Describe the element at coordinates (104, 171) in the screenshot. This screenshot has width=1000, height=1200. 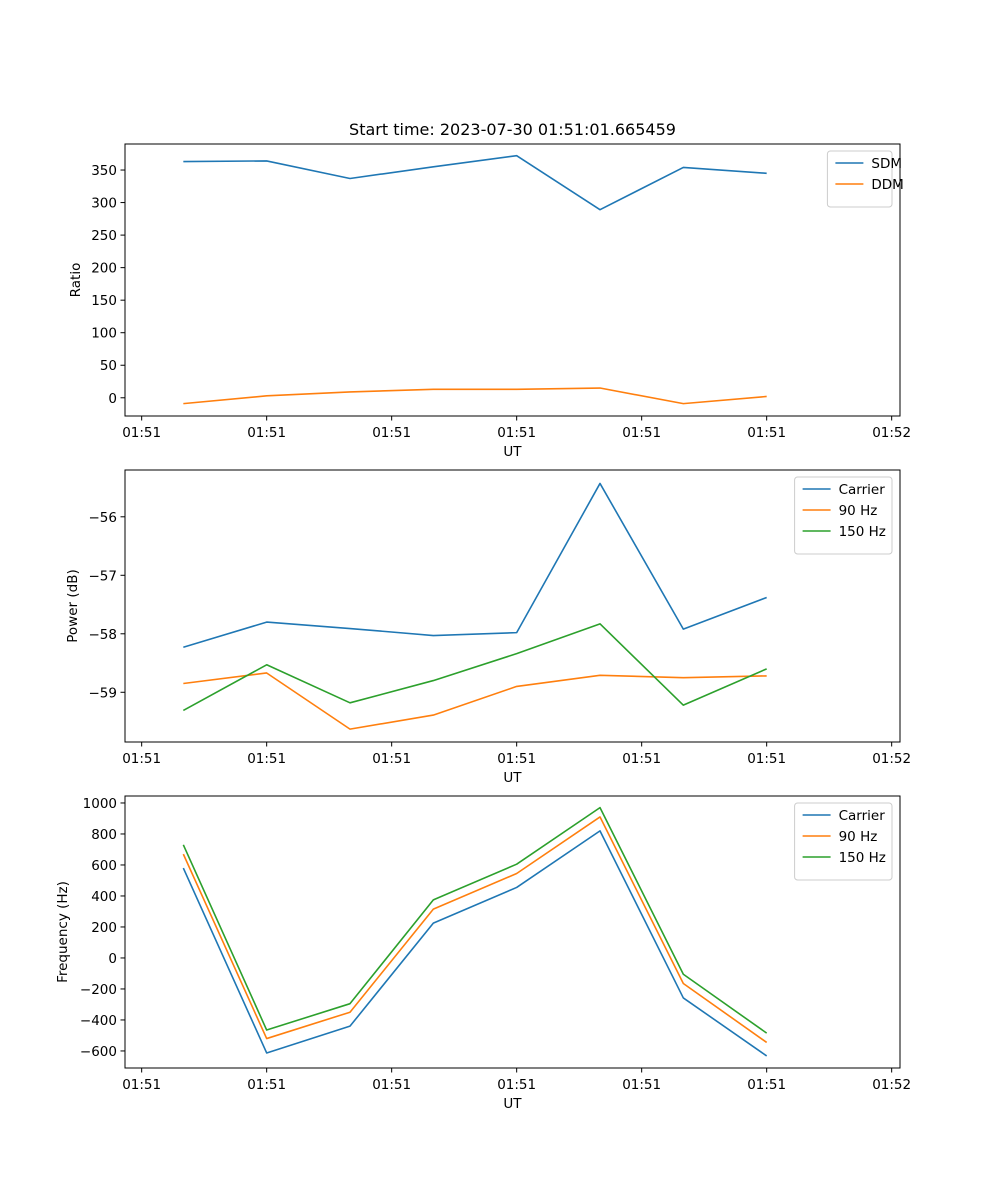
I see `y-tick-label: 350` at that location.